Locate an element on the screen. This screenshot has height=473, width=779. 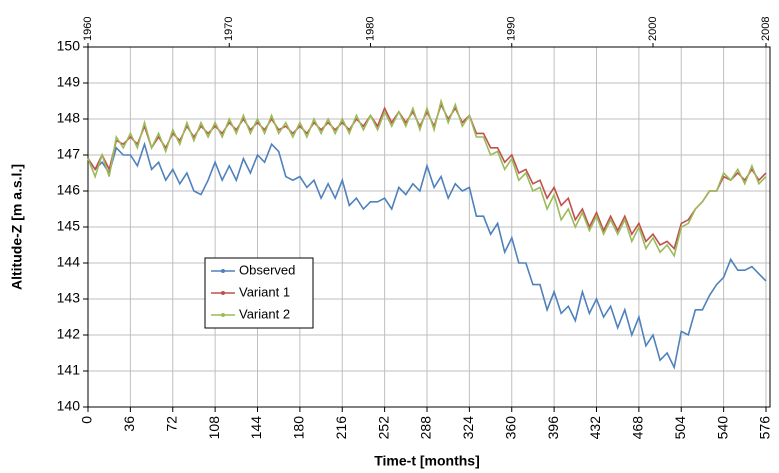
x-tick-label: 360 is located at coordinates (510, 428).